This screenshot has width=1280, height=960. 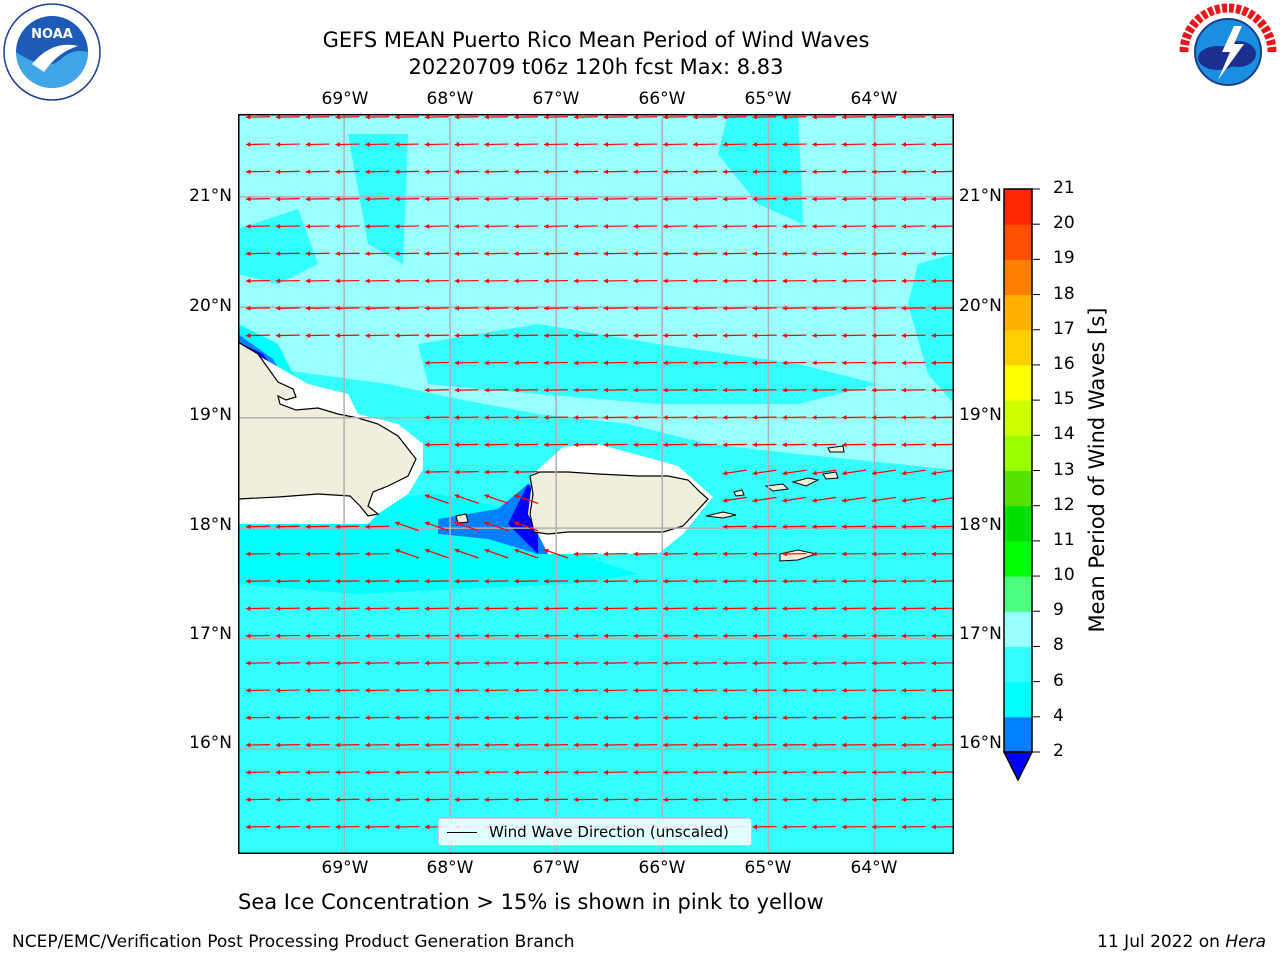 I want to click on left-tick-21n: 21°N, so click(x=210, y=196).